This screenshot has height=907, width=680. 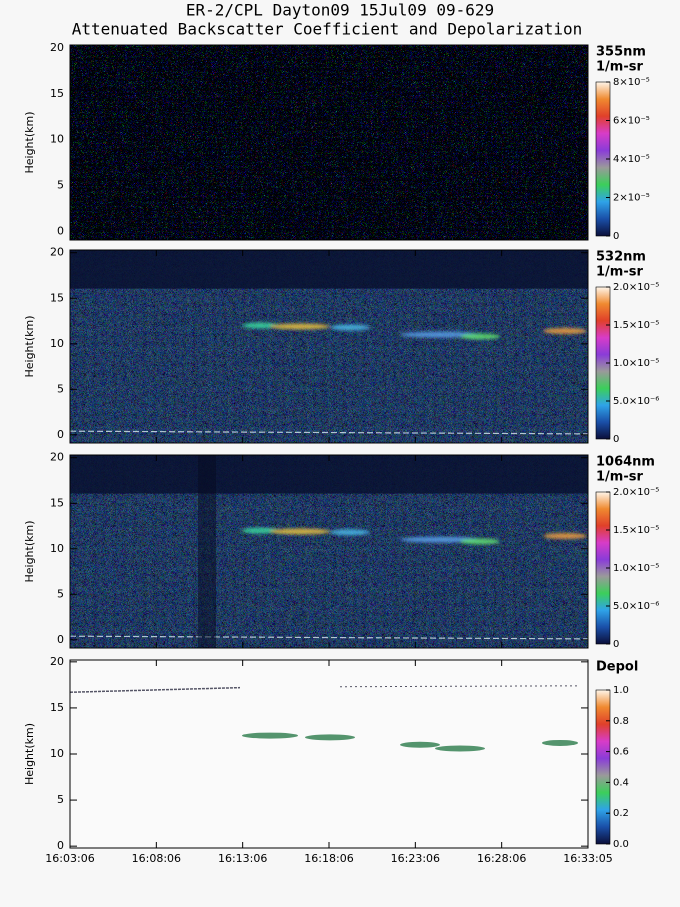 I want to click on x-tick-label: 16:33:05, so click(x=587, y=858).